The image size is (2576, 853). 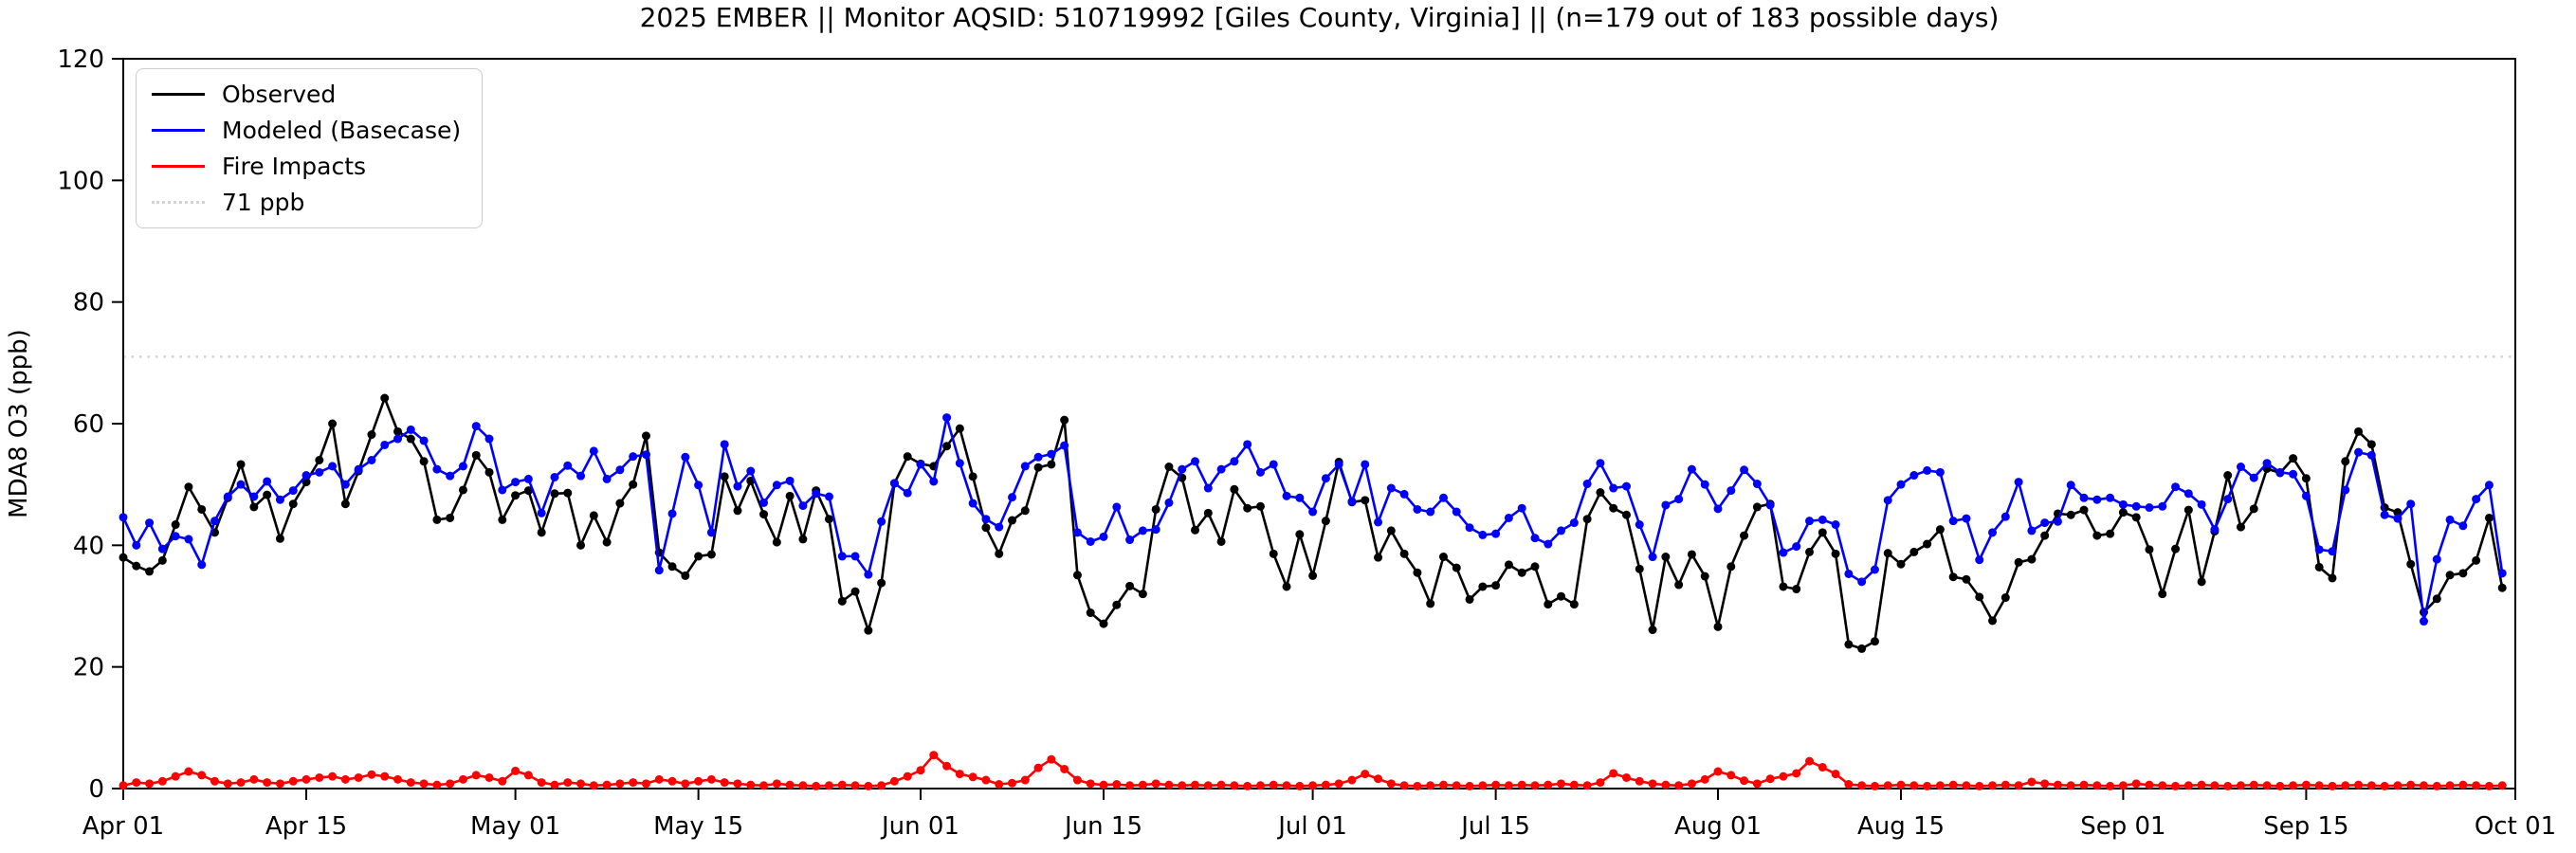 What do you see at coordinates (919, 826) in the screenshot?
I see `x-tick-label: Jun 01` at bounding box center [919, 826].